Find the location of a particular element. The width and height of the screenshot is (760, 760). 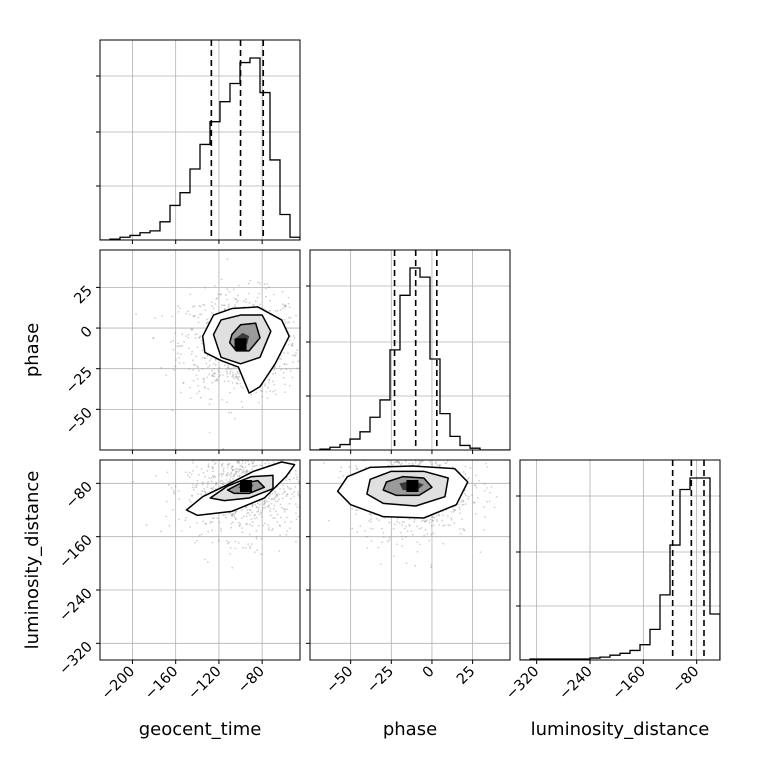

y-tick-label: −80 is located at coordinates (79, 495).